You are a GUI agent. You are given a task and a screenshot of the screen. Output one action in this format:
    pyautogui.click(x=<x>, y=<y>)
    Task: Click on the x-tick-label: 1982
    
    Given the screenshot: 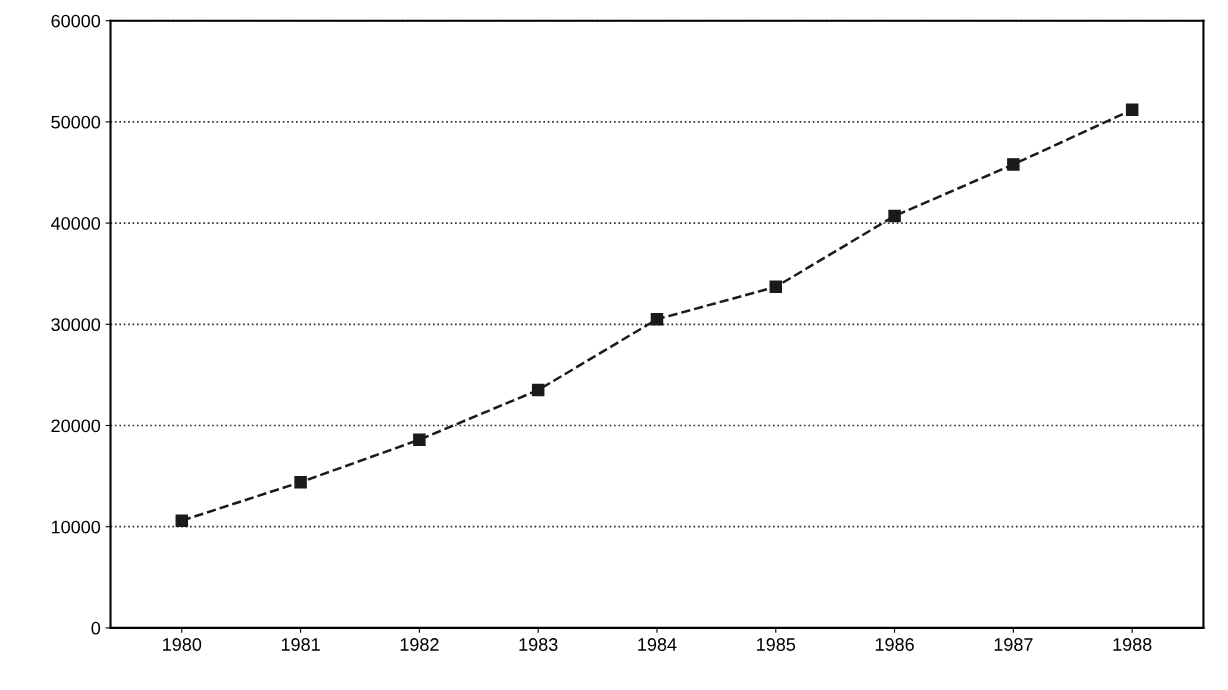 What is the action you would take?
    pyautogui.click(x=419, y=644)
    